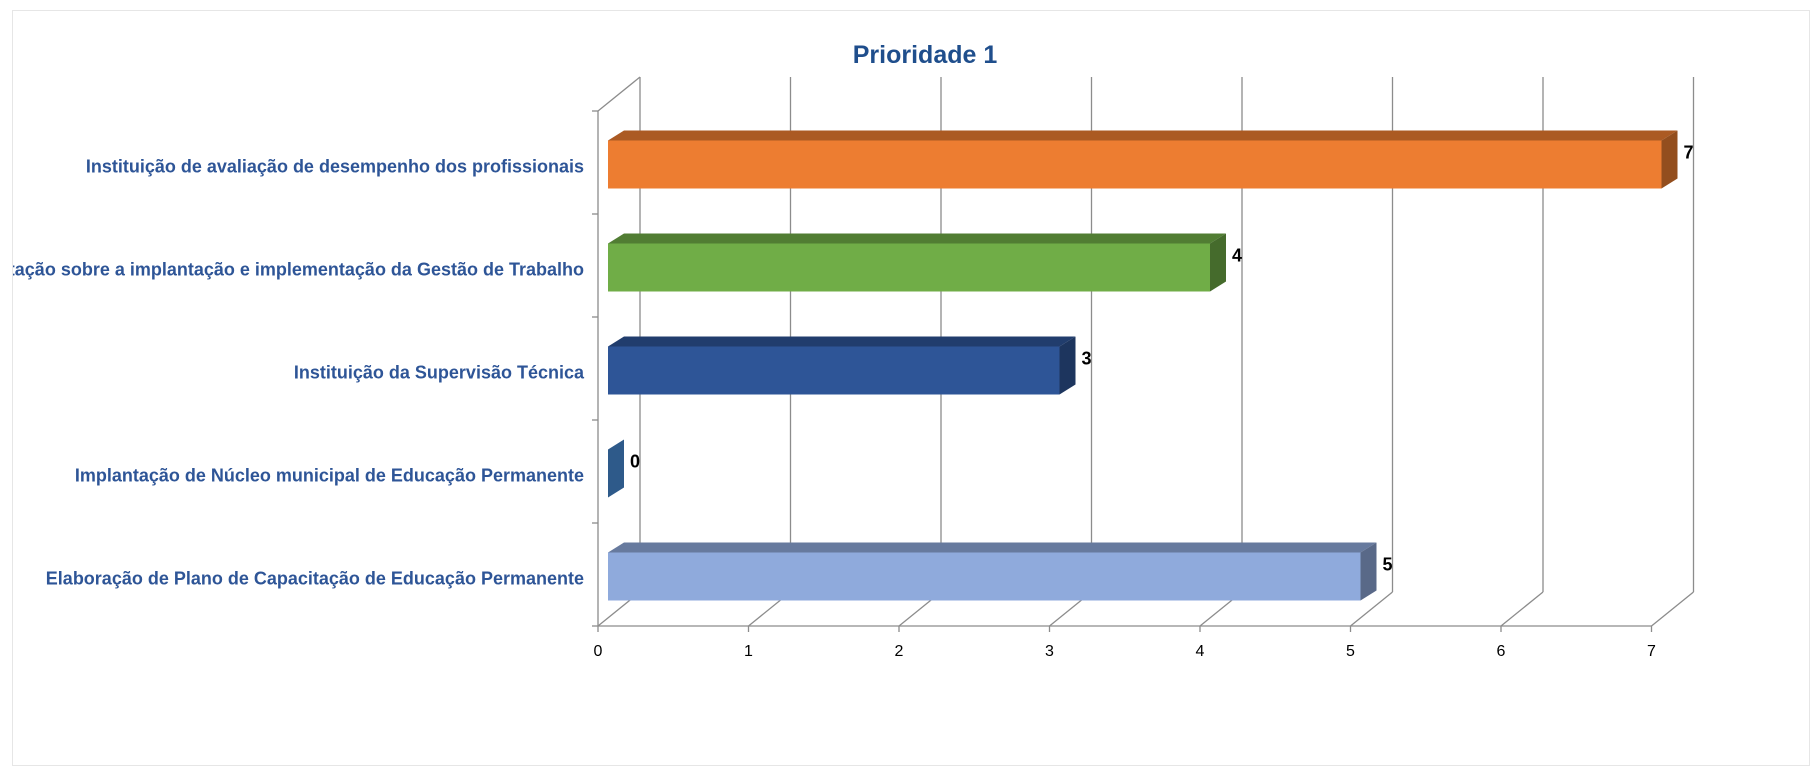 This screenshot has width=1817, height=774. I want to click on data-label: 5, so click(1388, 565).